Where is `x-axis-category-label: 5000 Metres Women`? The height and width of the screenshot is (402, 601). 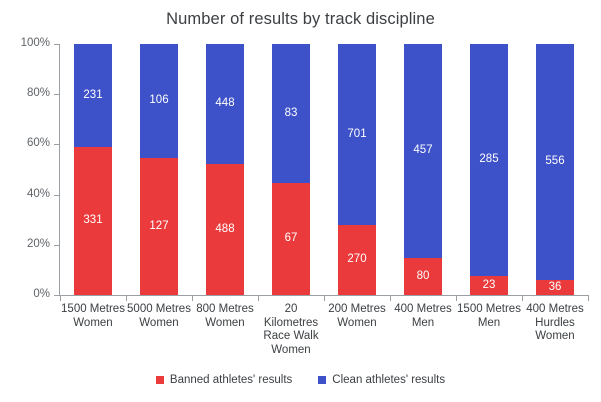 x-axis-category-label: 5000 Metres Women is located at coordinates (159, 316).